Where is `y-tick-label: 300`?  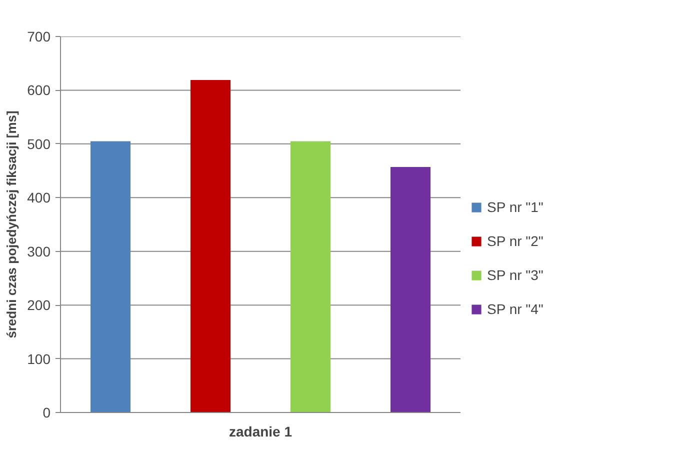 y-tick-label: 300 is located at coordinates (39, 251).